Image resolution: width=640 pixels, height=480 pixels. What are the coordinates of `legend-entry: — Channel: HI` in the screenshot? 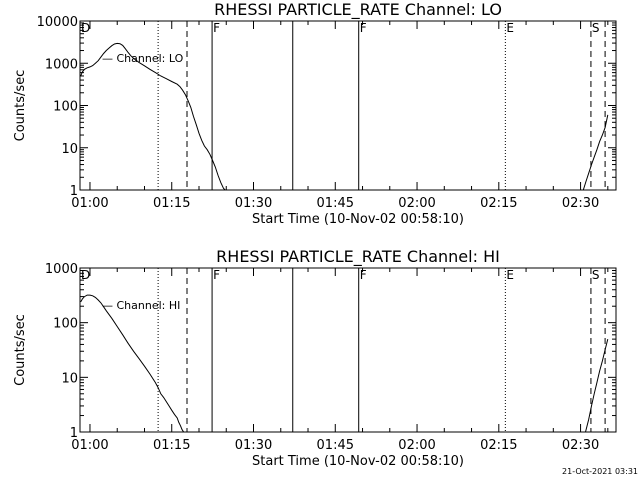 It's located at (141, 305).